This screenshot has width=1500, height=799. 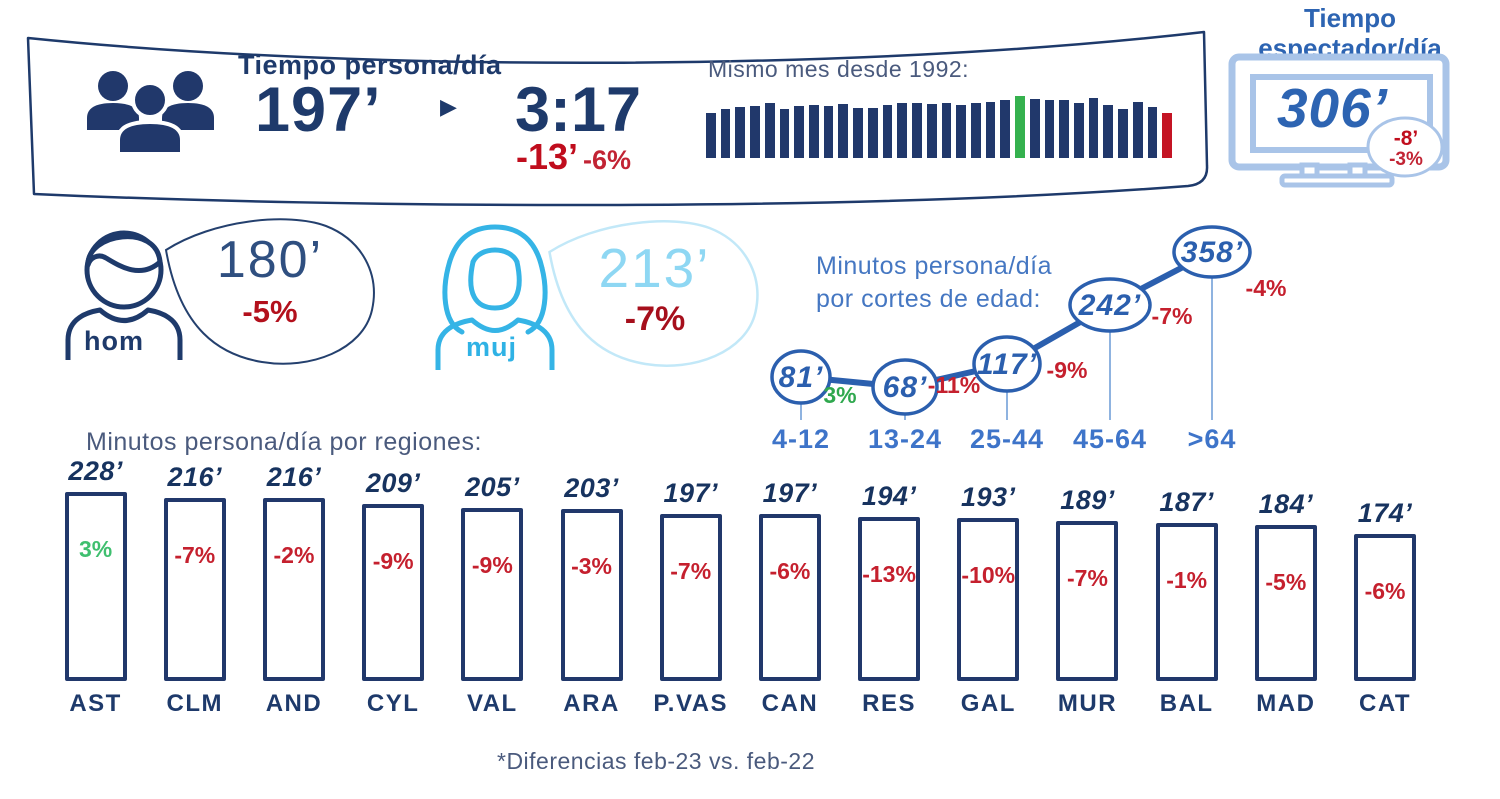 What do you see at coordinates (448, 106) in the screenshot?
I see `arrow-right-icon: ▶` at bounding box center [448, 106].